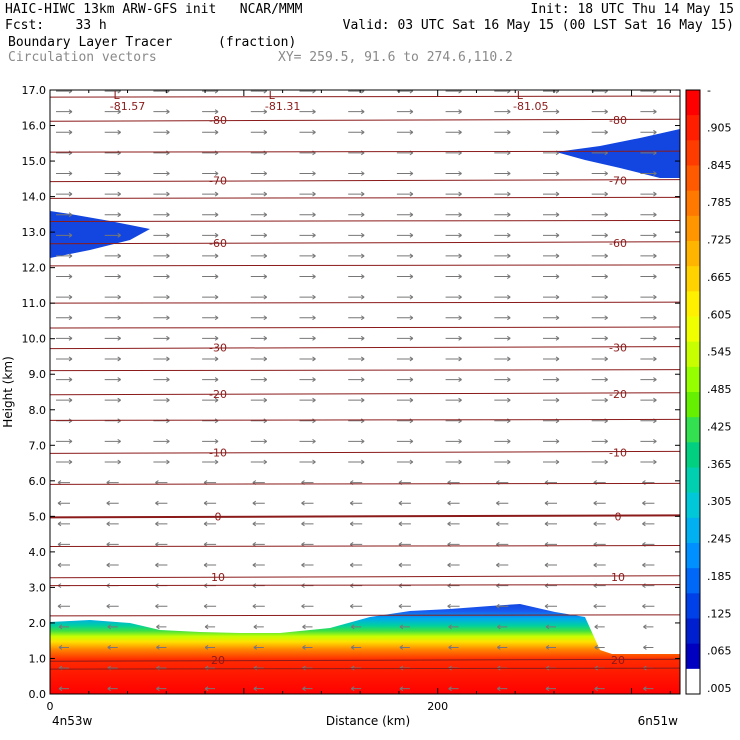  What do you see at coordinates (618, 348) in the screenshot?
I see `temperature-contour-label: -30` at bounding box center [618, 348].